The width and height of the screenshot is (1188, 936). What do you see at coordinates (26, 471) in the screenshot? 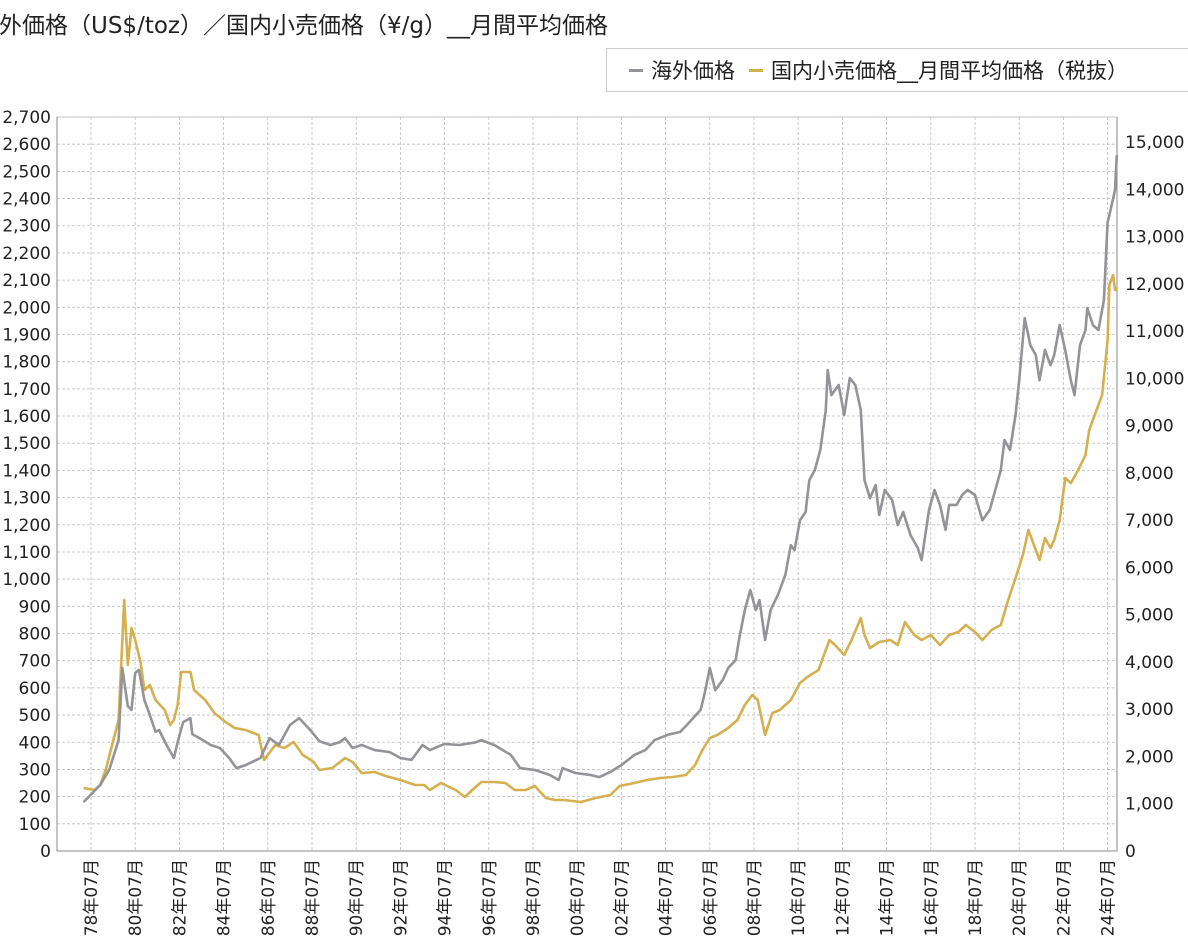
I see `y-left-tick-label: 1,400` at bounding box center [26, 471].